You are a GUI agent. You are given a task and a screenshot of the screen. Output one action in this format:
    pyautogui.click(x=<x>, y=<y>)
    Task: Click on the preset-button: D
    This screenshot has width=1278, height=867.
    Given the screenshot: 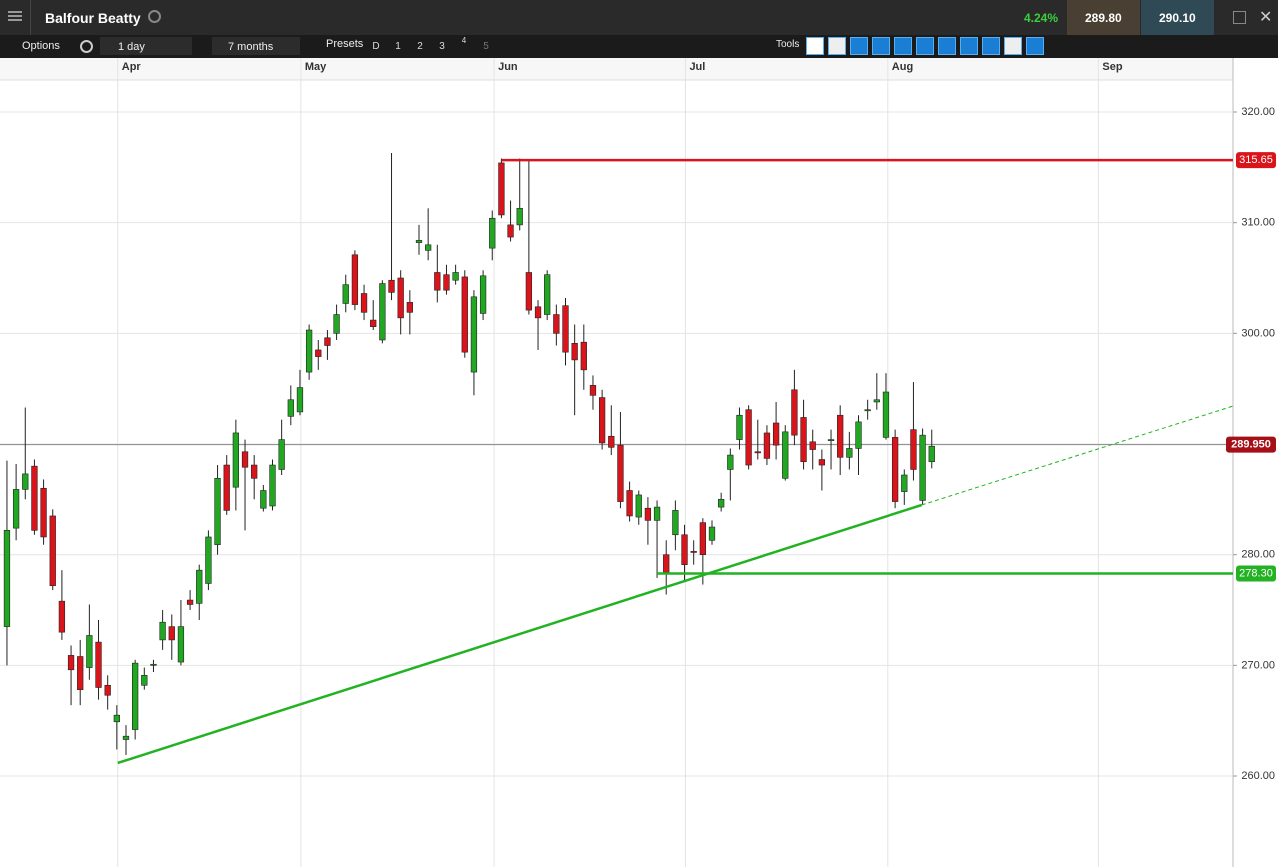 What is the action you would take?
    pyautogui.click(x=376, y=46)
    